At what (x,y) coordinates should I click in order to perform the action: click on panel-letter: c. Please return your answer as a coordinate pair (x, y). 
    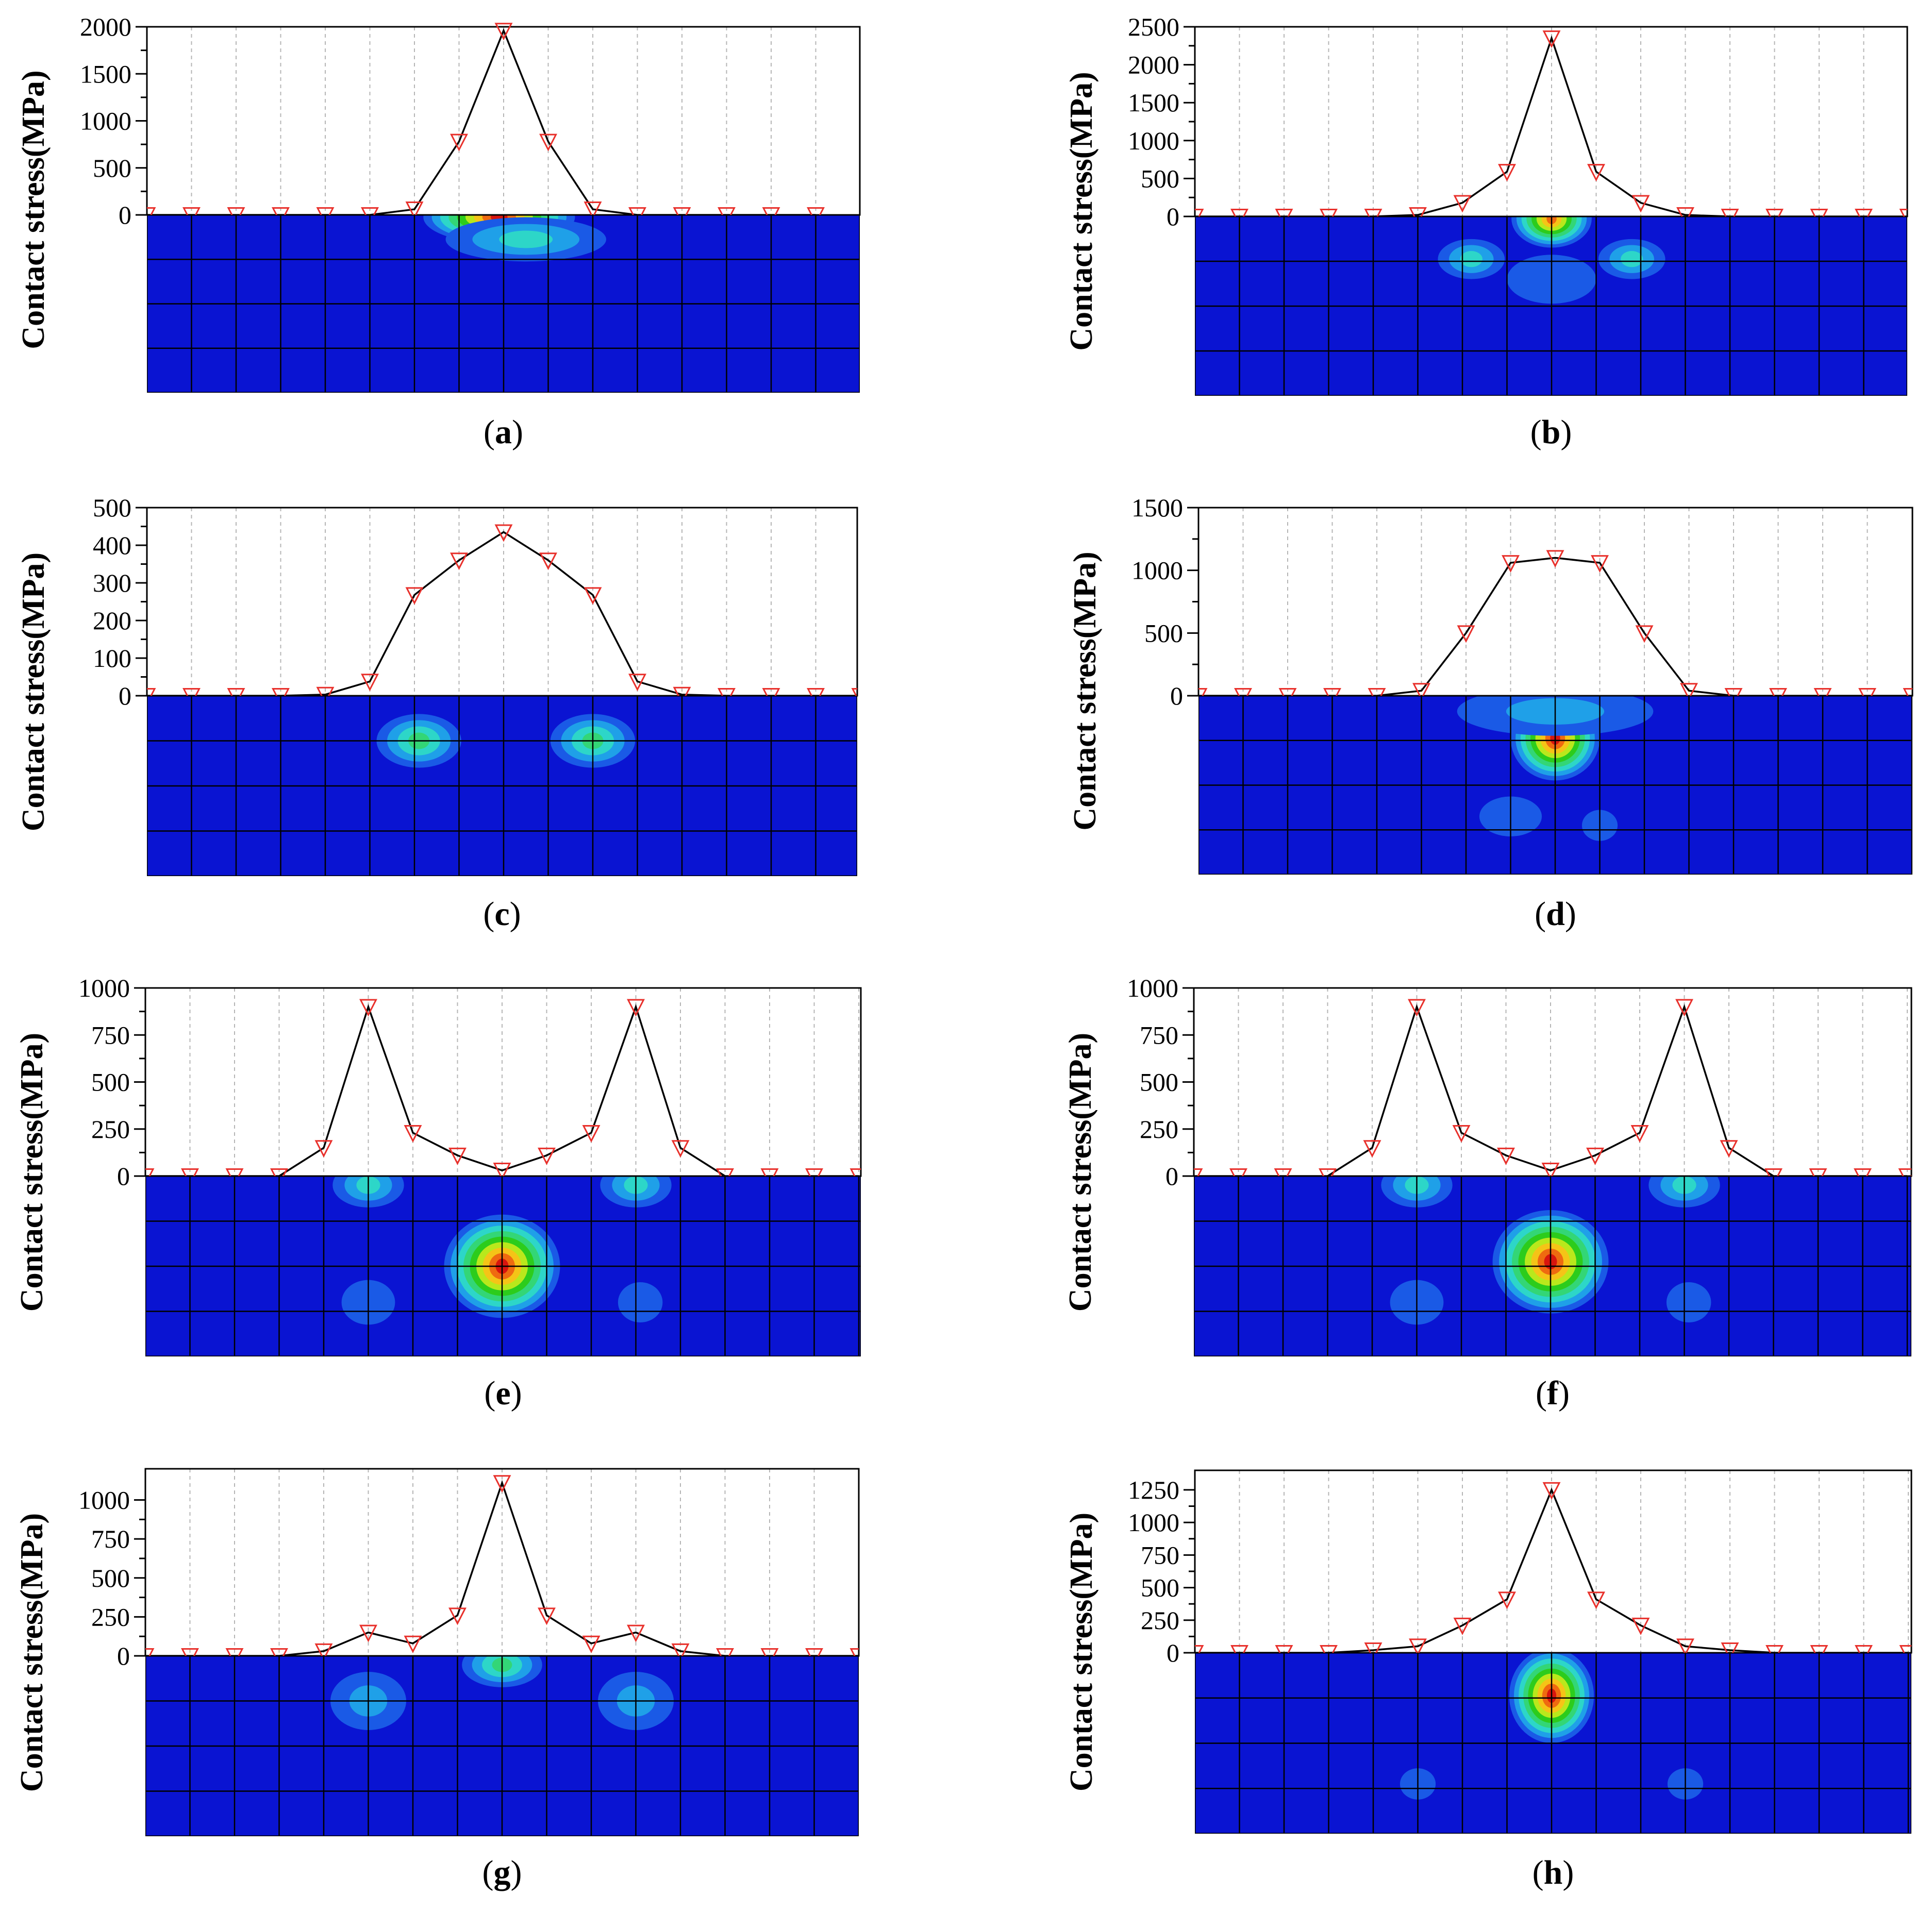
    Looking at the image, I should click on (501, 914).